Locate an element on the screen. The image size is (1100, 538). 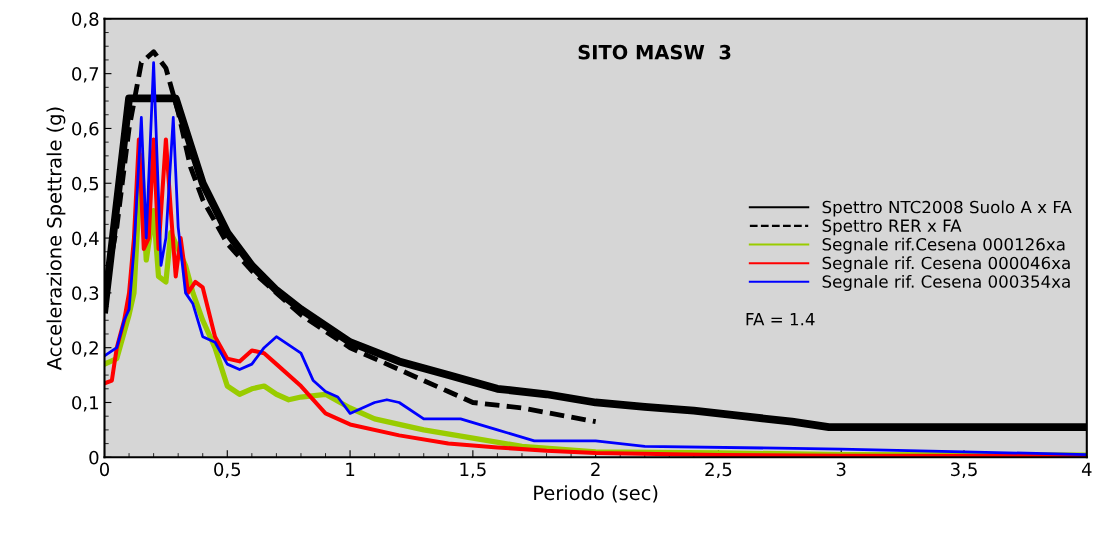
y-tick-label: 0 is located at coordinates (94, 457).